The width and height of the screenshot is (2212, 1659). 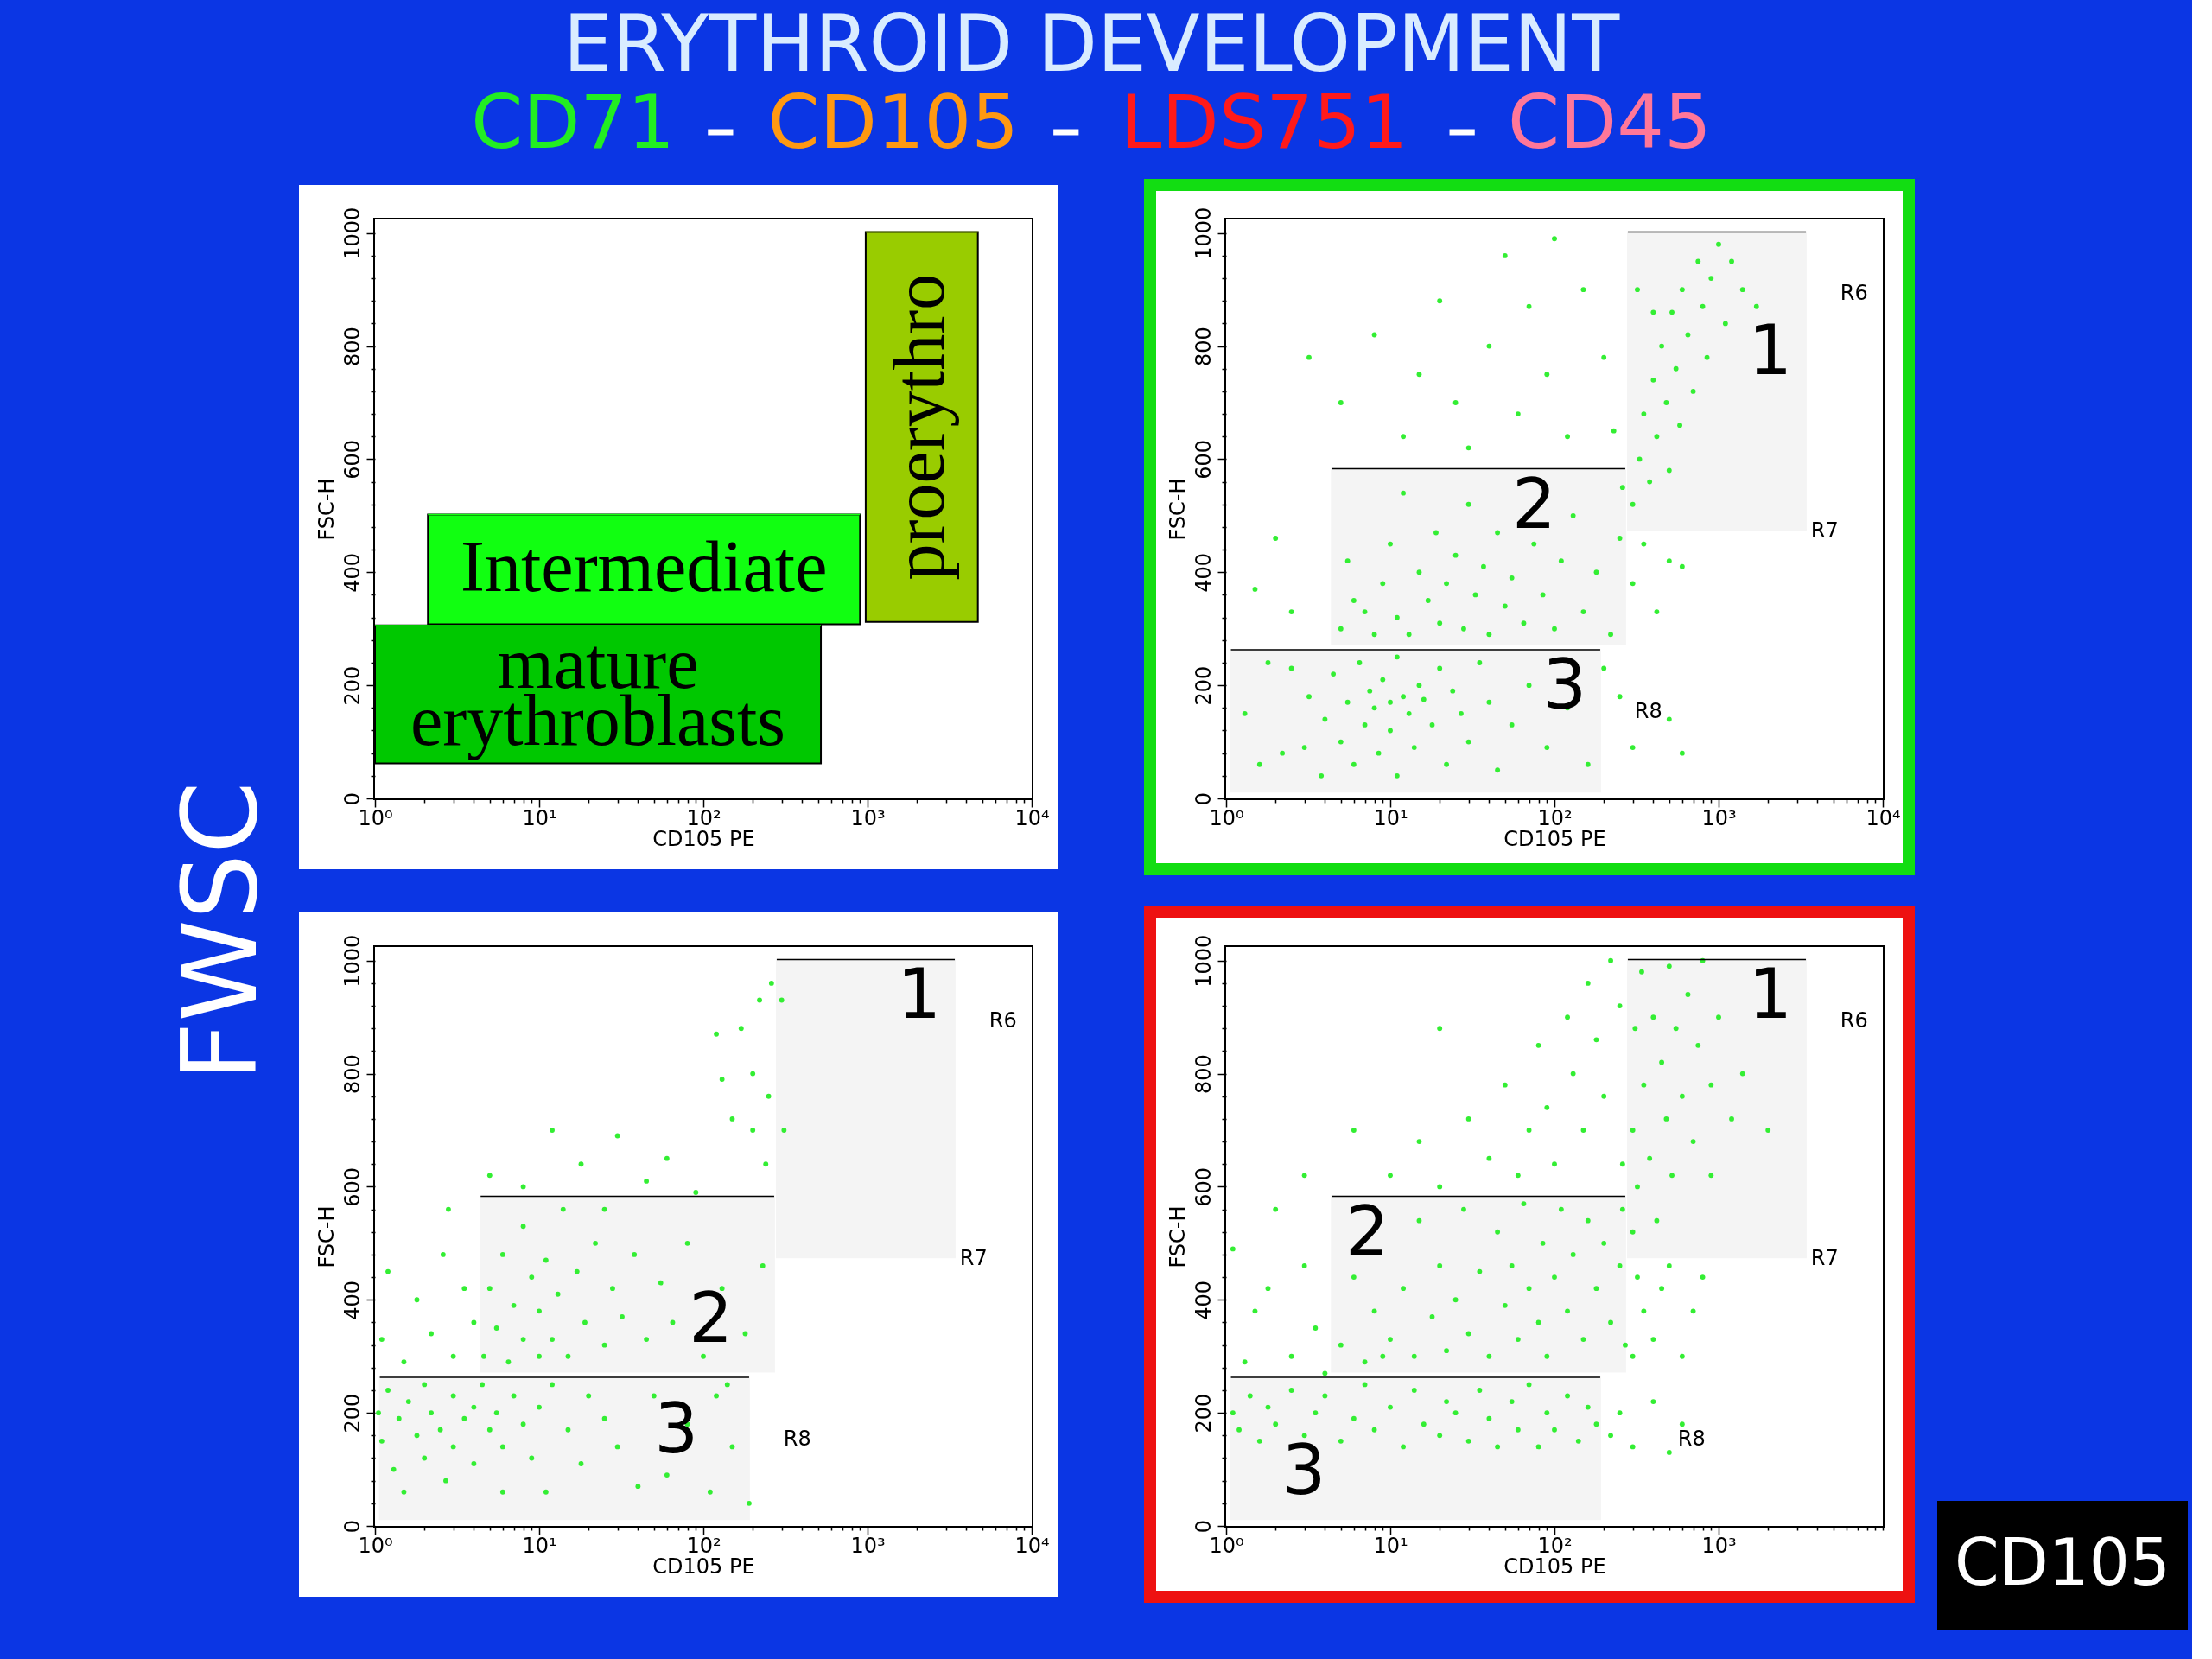 What do you see at coordinates (918, 427) in the screenshot?
I see `text: proerythro` at bounding box center [918, 427].